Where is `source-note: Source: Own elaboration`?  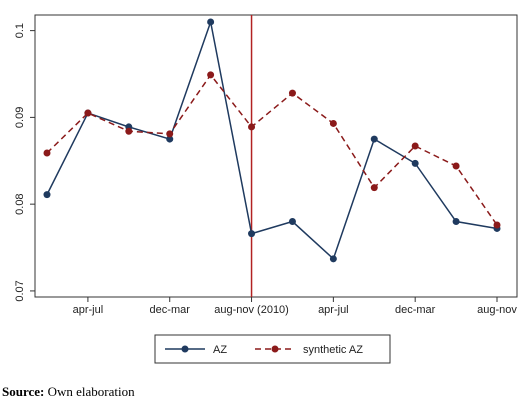 source-note: Source: Own elaboration is located at coordinates (68, 392).